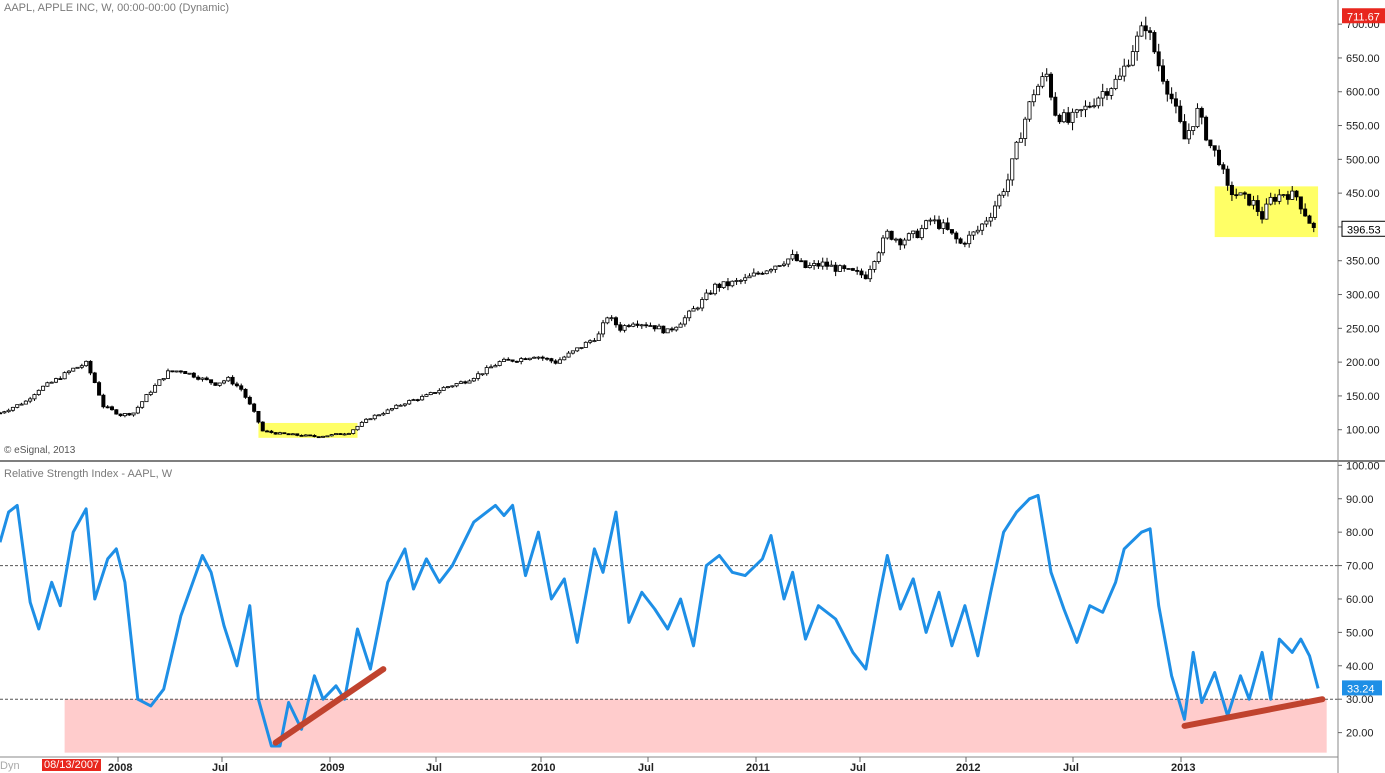 The height and width of the screenshot is (773, 1385). Describe the element at coordinates (1363, 397) in the screenshot. I see `price-tick-label-1: 150.00` at that location.